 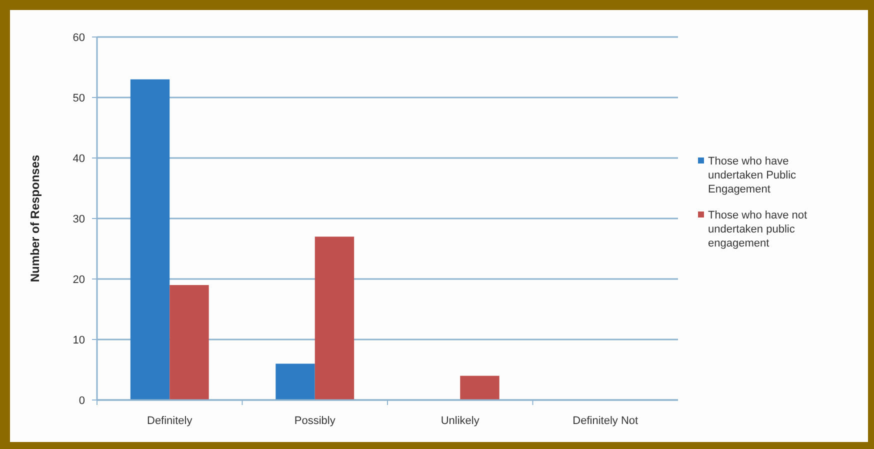 What do you see at coordinates (758, 230) in the screenshot?
I see `legend-label: Those who have not undertaken public engagement` at bounding box center [758, 230].